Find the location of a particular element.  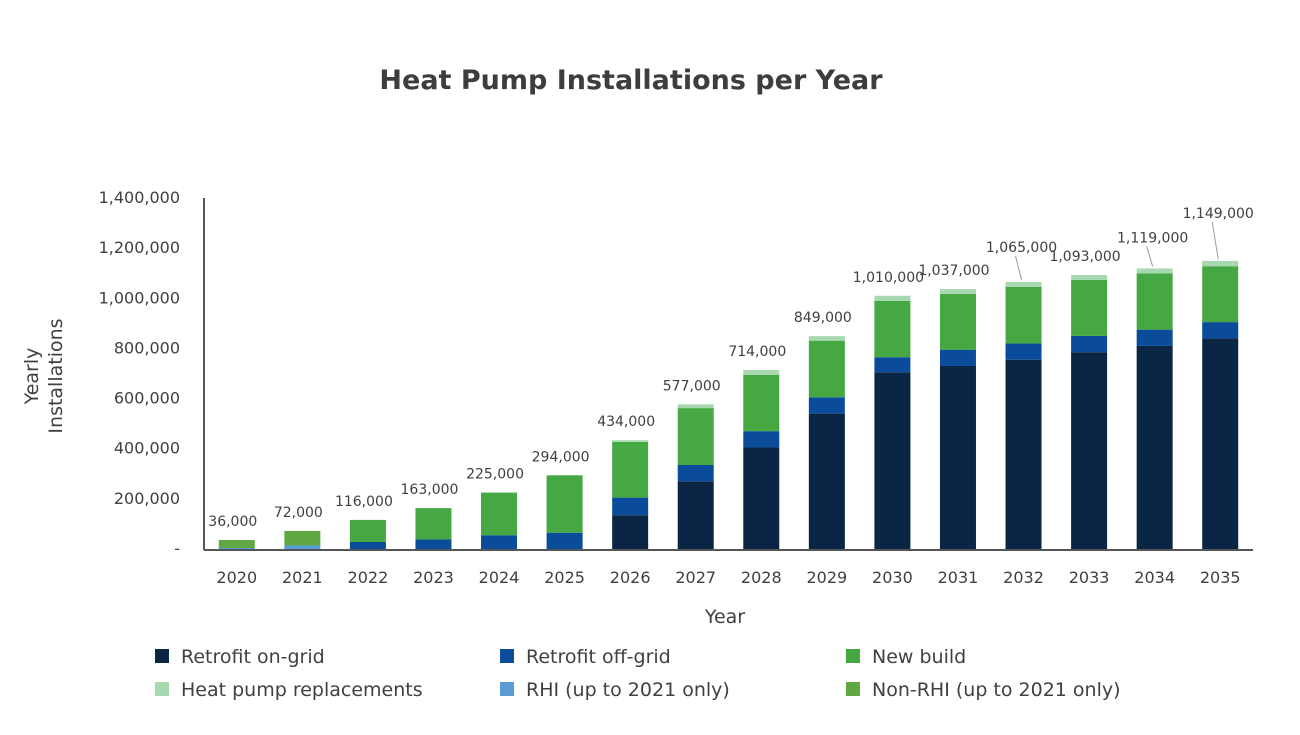

bar-rhi-up-to-2021-only-2021 is located at coordinates (302, 547).